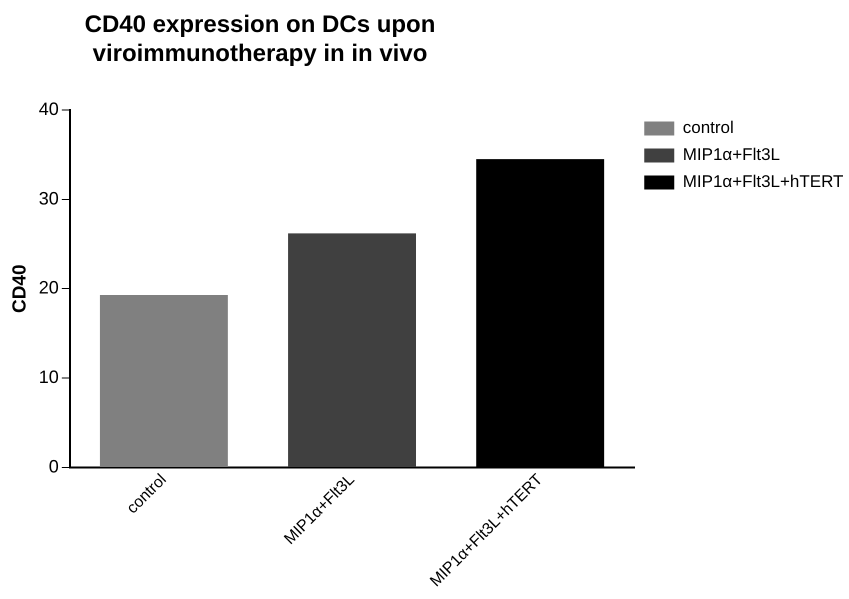 This screenshot has height=599, width=849. Describe the element at coordinates (48, 288) in the screenshot. I see `y-tick-label: 20` at that location.